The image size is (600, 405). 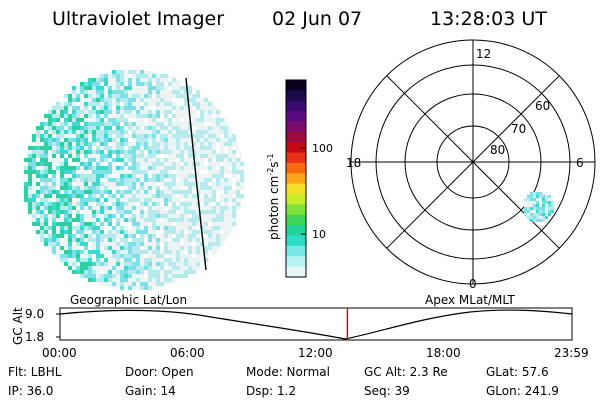 I want to click on colorbar-segment, so click(x=296, y=127).